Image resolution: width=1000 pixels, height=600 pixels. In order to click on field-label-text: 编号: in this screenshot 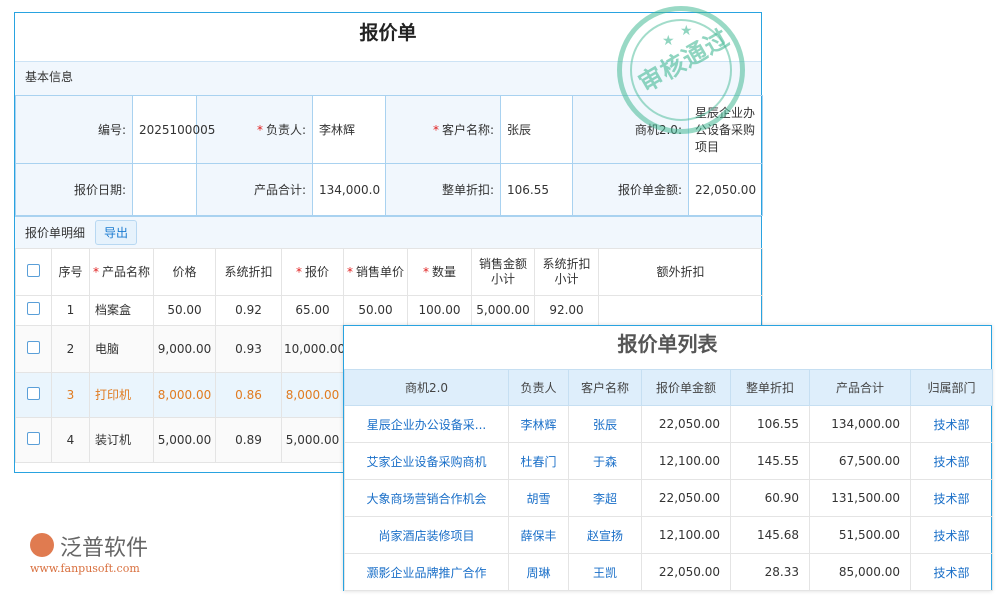, I will do `click(111, 130)`.